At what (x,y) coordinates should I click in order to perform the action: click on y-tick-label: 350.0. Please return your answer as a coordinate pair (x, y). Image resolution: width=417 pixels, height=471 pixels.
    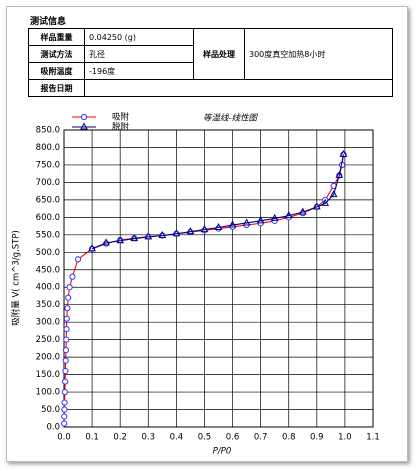
    Looking at the image, I should click on (48, 305).